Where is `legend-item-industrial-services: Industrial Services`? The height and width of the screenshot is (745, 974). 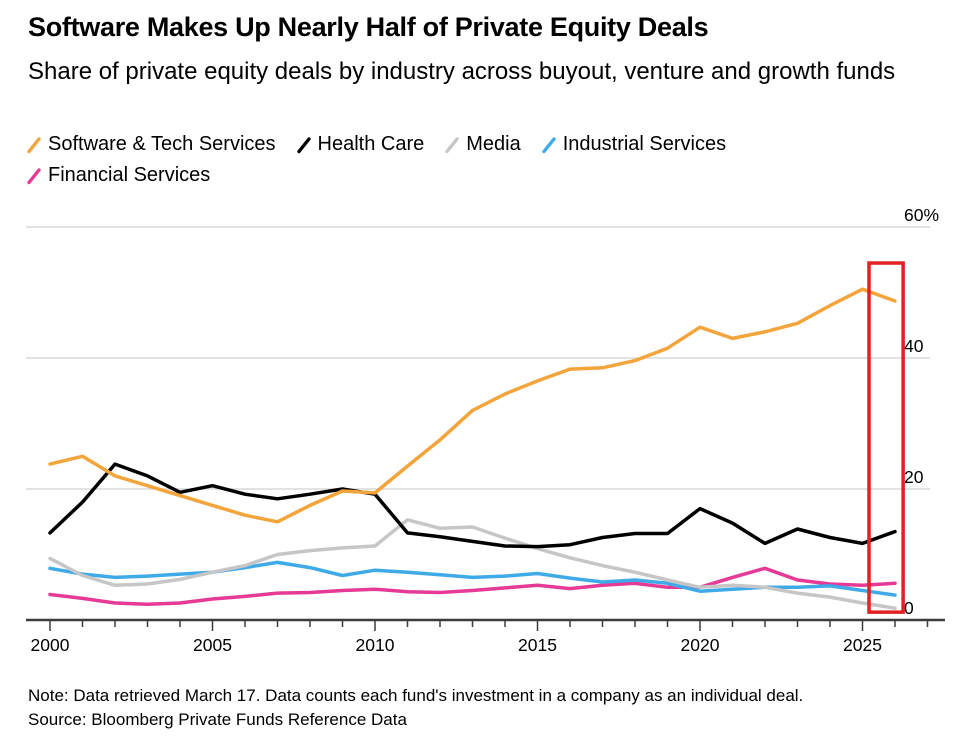 legend-item-industrial-services: Industrial Services is located at coordinates (633, 144).